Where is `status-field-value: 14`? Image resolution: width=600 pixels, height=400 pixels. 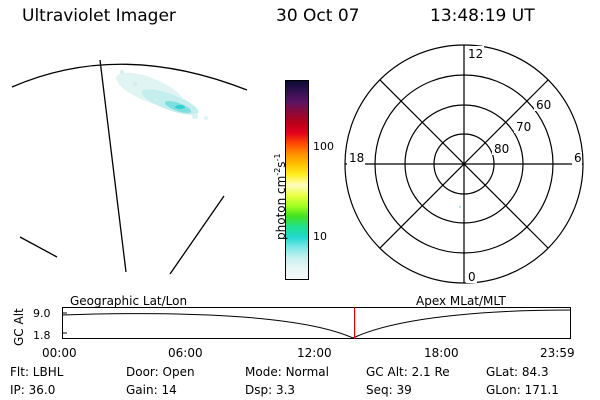
status-field-value: 14 is located at coordinates (167, 390).